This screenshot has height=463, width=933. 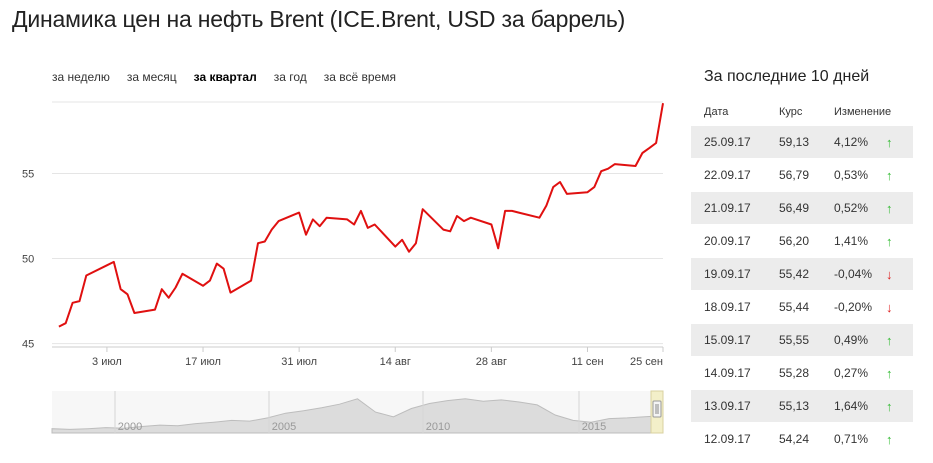 What do you see at coordinates (787, 76) in the screenshot?
I see `table-title: За последние 10 дней` at bounding box center [787, 76].